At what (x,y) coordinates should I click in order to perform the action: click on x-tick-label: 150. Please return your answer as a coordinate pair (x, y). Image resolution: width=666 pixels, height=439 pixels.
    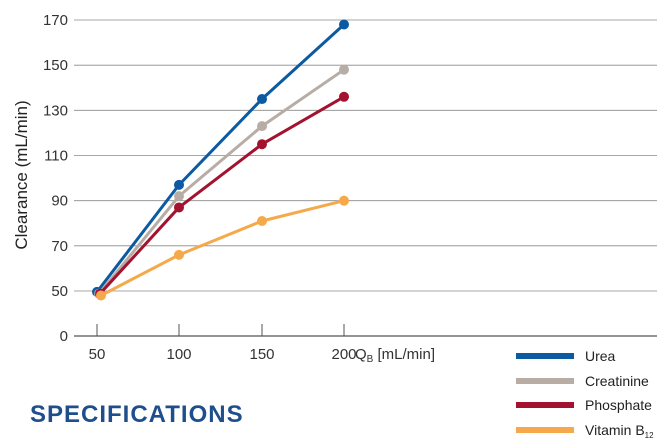
    Looking at the image, I should click on (261, 354).